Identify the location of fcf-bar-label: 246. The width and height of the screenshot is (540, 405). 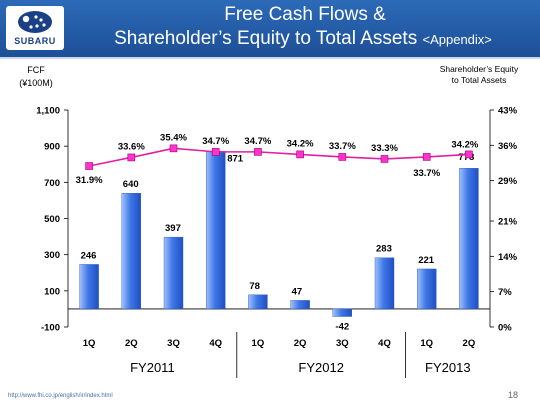
(89, 255).